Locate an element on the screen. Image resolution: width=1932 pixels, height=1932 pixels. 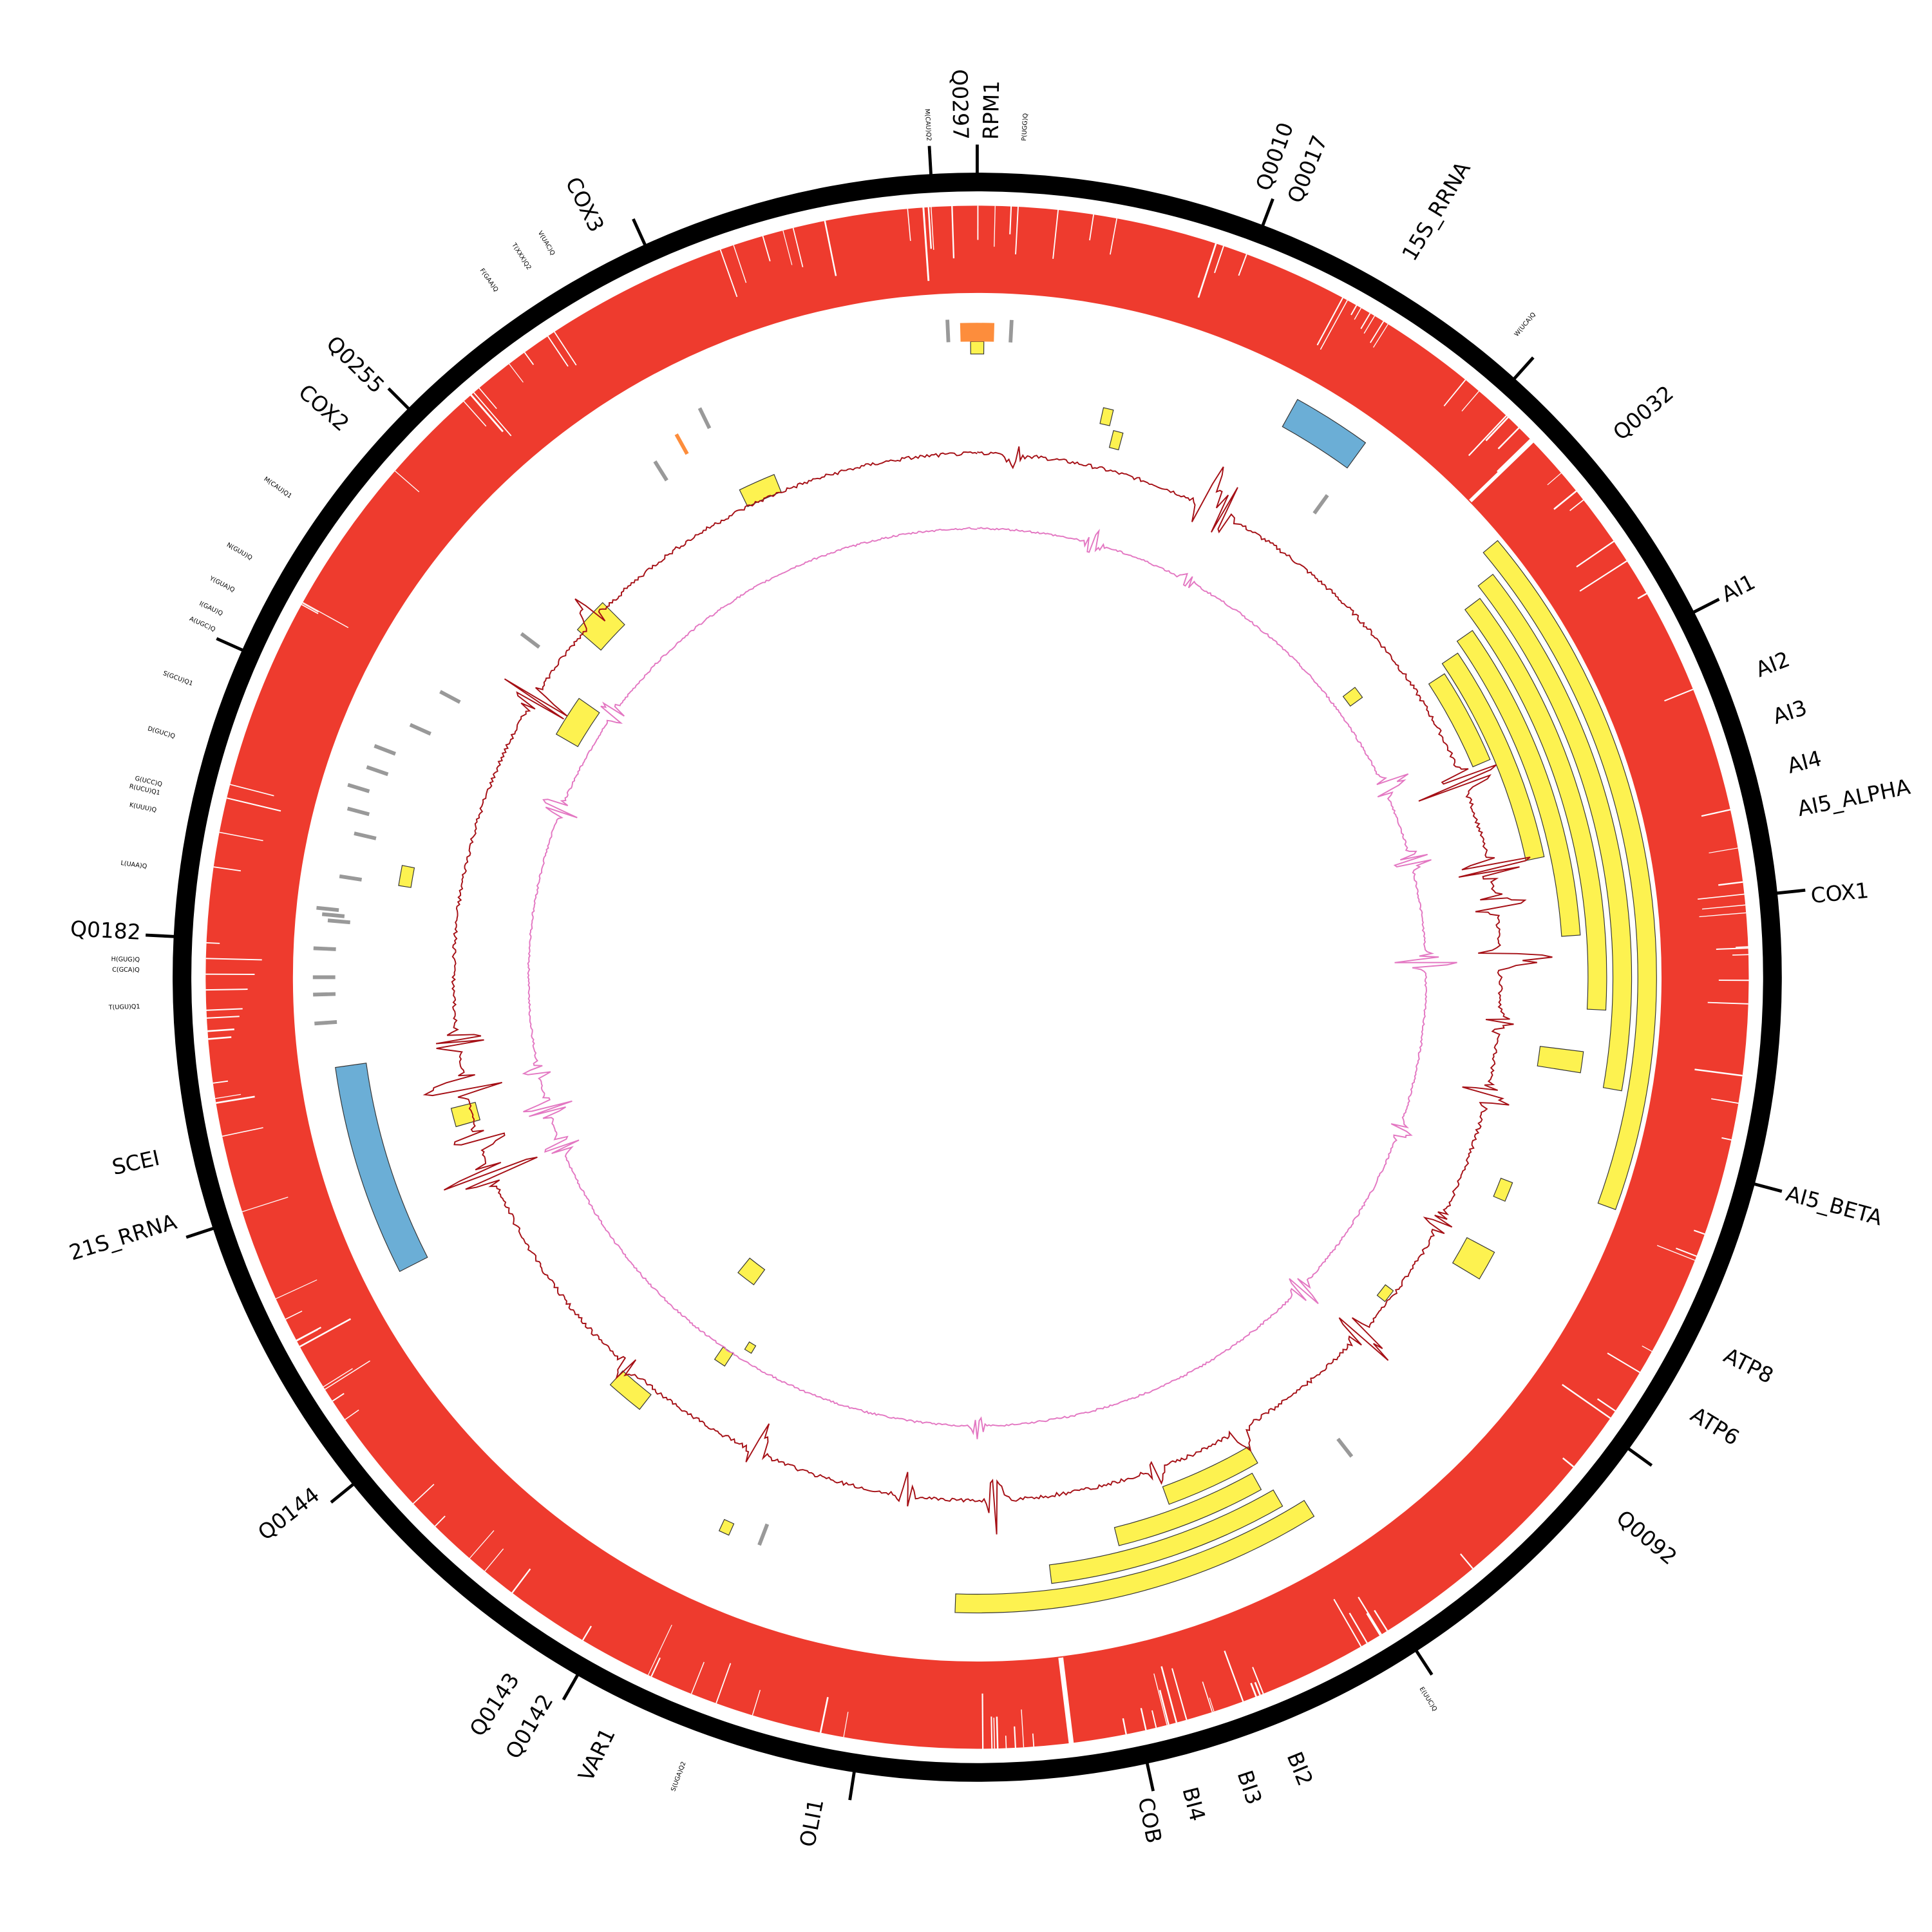
gene-label: RPM1 is located at coordinates (991, 110).